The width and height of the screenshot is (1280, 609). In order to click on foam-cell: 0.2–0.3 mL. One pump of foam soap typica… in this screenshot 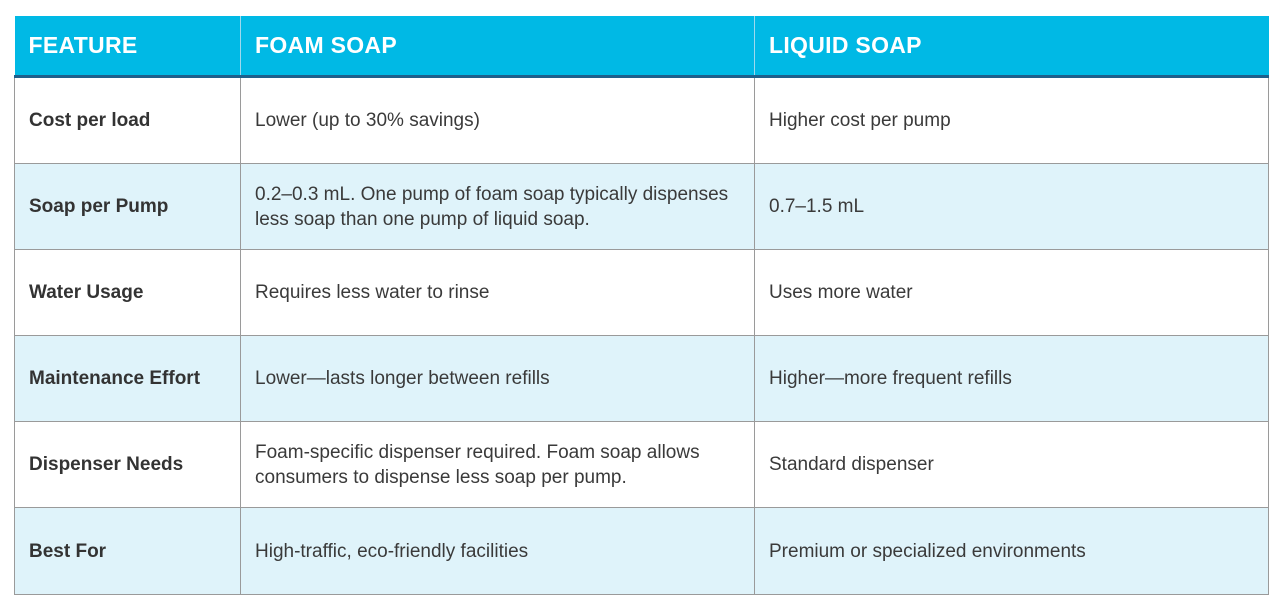, I will do `click(497, 206)`.